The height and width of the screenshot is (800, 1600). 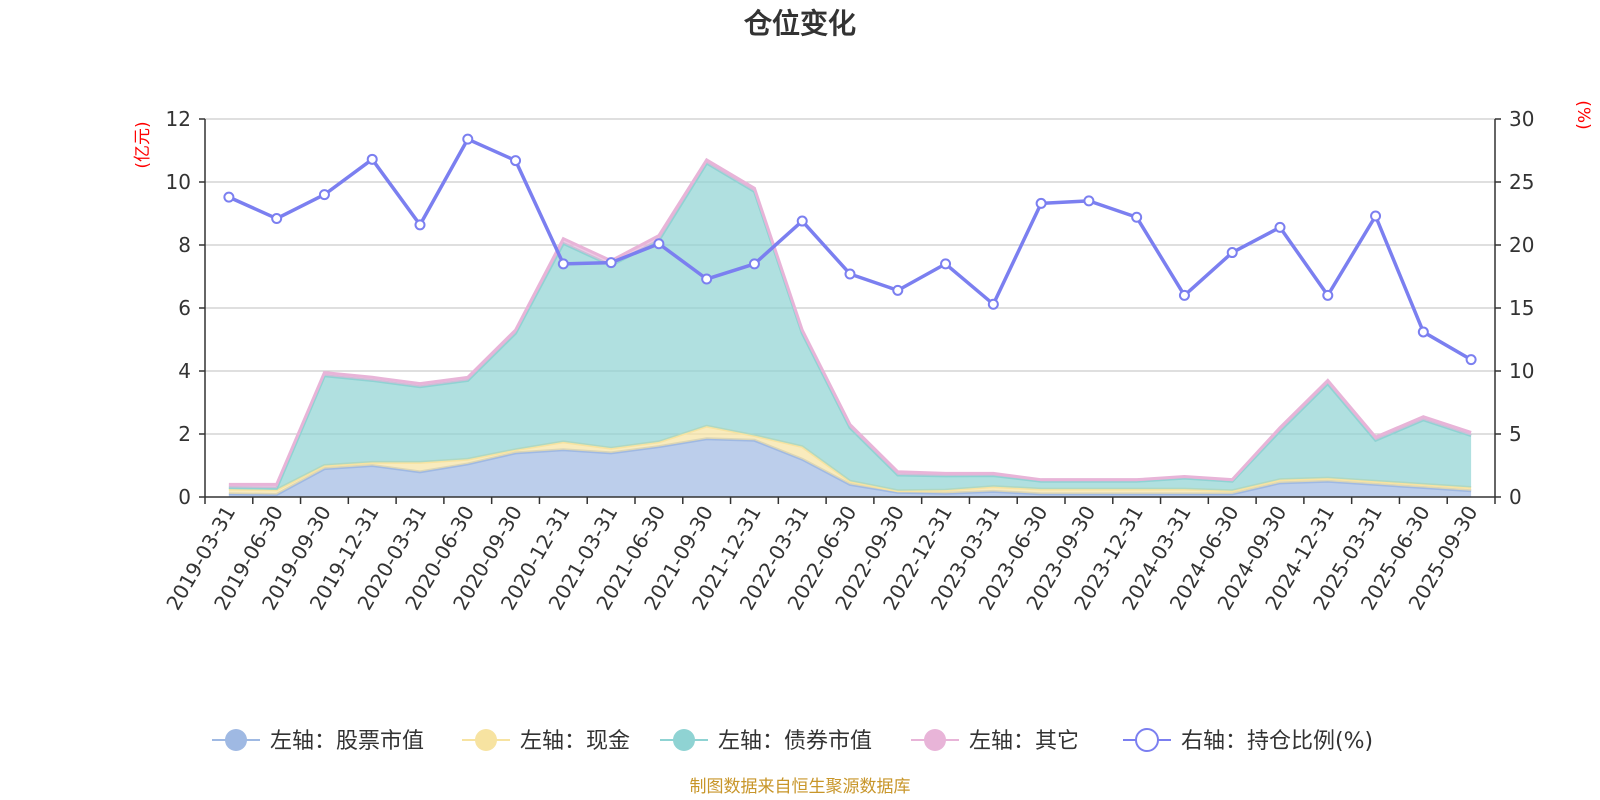 I want to click on source-note: 制图数据来自恒生聚源数据库, so click(x=800, y=787).